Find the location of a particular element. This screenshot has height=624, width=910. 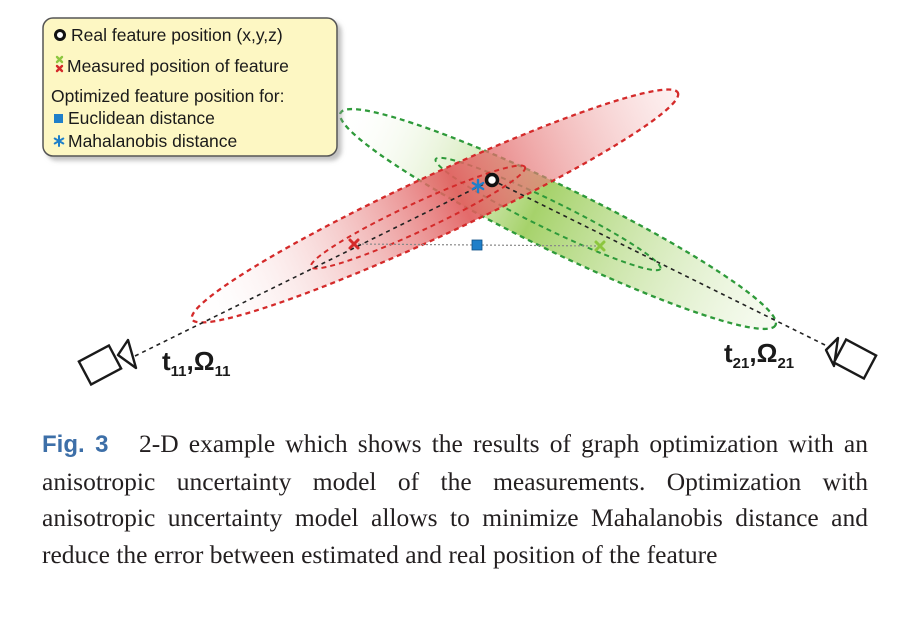

legend-real-position-icon is located at coordinates (60, 35).